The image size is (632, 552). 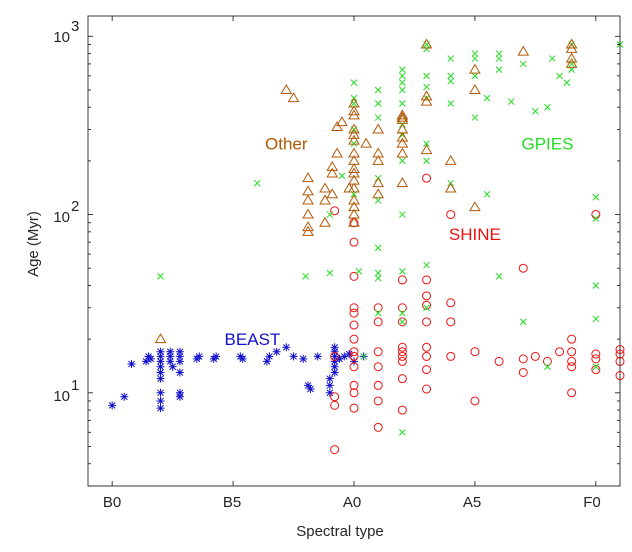 What do you see at coordinates (75, 385) in the screenshot?
I see `y-tick-exponent: 1` at bounding box center [75, 385].